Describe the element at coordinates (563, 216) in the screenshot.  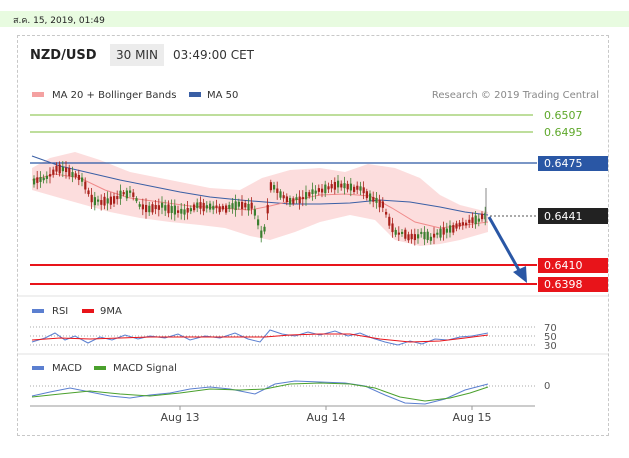
I see `current-price-label: 0.6441` at that location.